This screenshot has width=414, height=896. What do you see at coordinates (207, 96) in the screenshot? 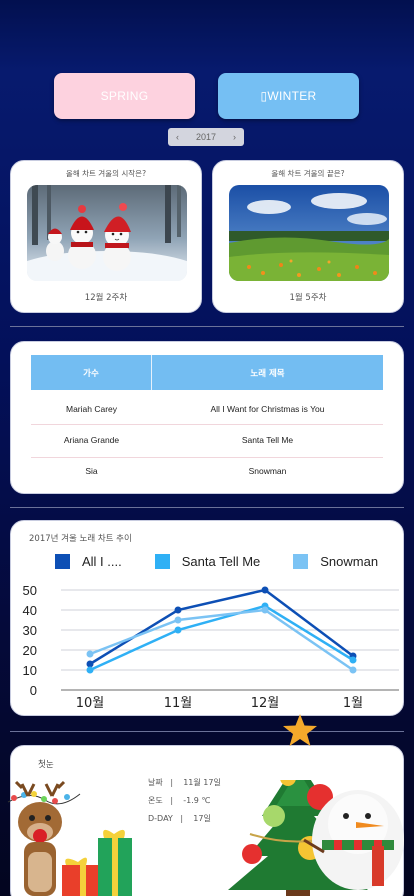
I see `season-toggle: SPRING ▯WINTER` at bounding box center [207, 96].